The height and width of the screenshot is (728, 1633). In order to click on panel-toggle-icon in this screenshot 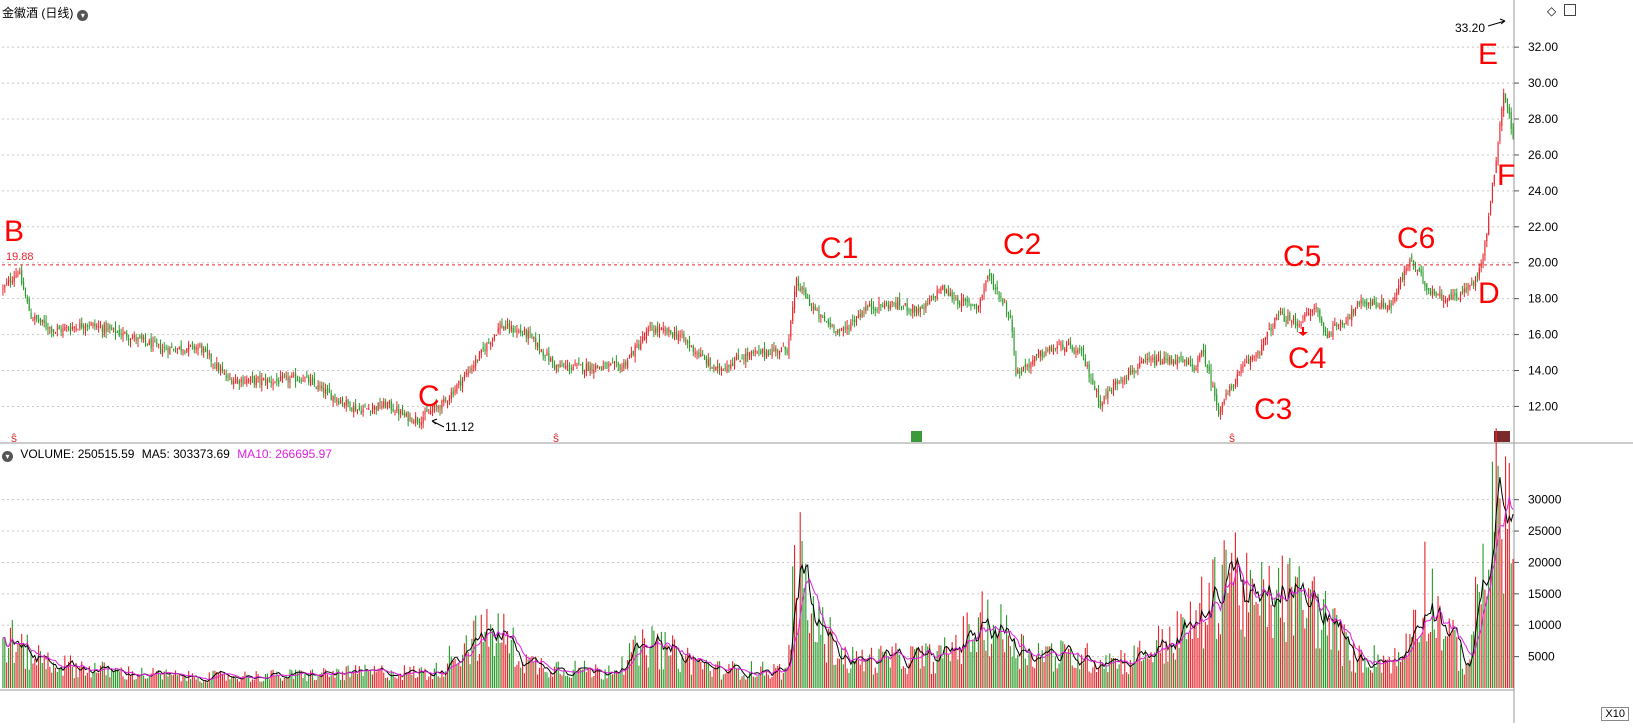, I will do `click(1569, 10)`.